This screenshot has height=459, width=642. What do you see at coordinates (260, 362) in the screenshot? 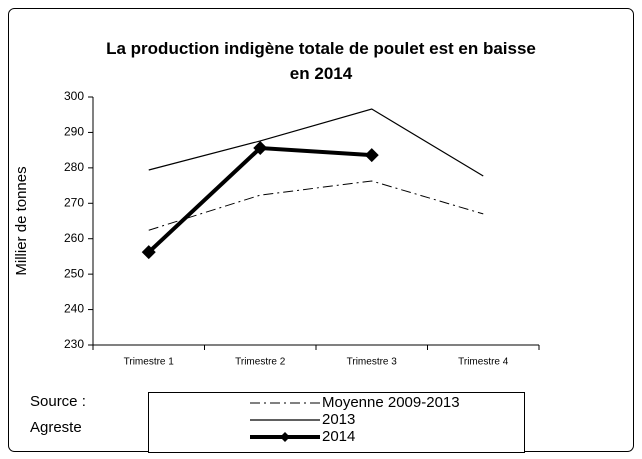
I see `x-tick-label: Trimestre 2` at bounding box center [260, 362].